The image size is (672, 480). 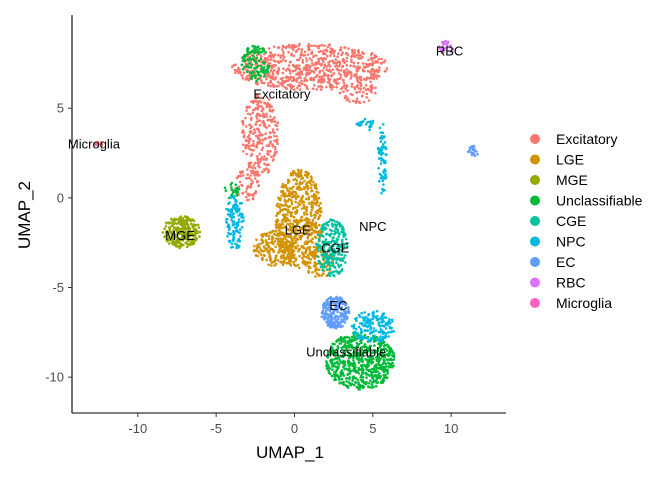 What do you see at coordinates (535, 221) in the screenshot?
I see `legend-key-cge` at bounding box center [535, 221].